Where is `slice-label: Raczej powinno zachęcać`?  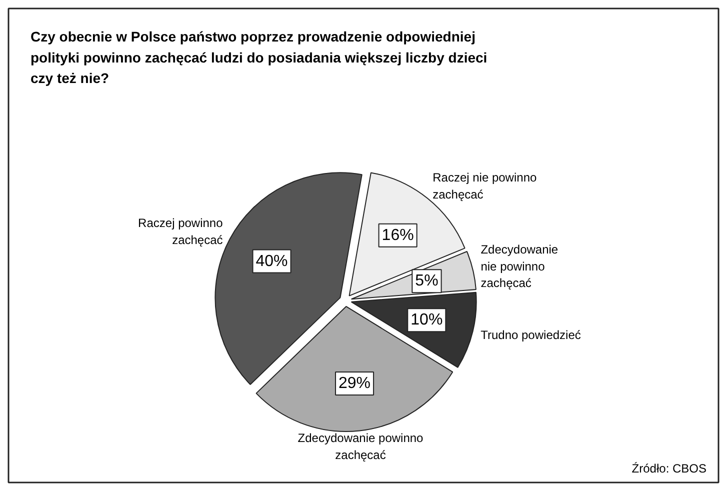
slice-label: Raczej powinno zachęcać is located at coordinates (181, 231).